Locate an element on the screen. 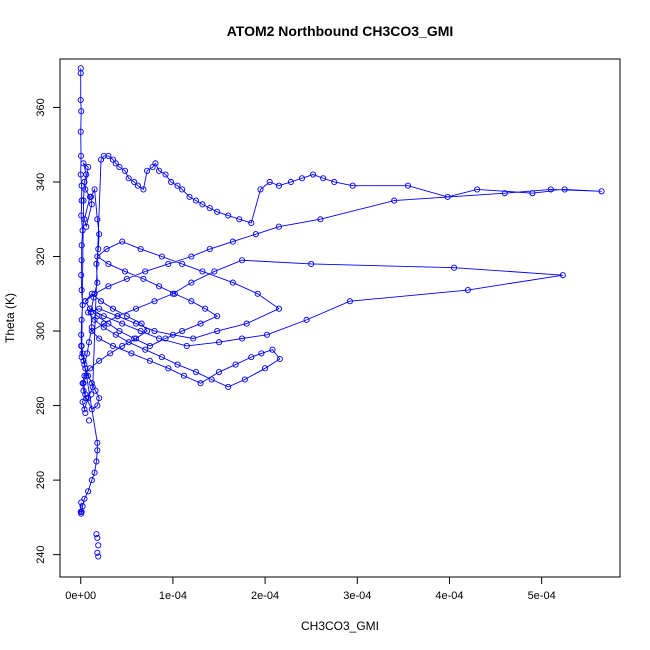 This screenshot has width=650, height=650. x-tick-label: 3e-04 is located at coordinates (357, 596).